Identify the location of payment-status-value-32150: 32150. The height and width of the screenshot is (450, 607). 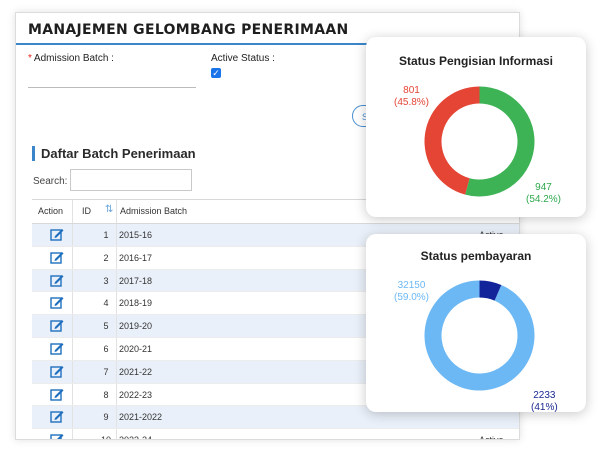
(411, 285).